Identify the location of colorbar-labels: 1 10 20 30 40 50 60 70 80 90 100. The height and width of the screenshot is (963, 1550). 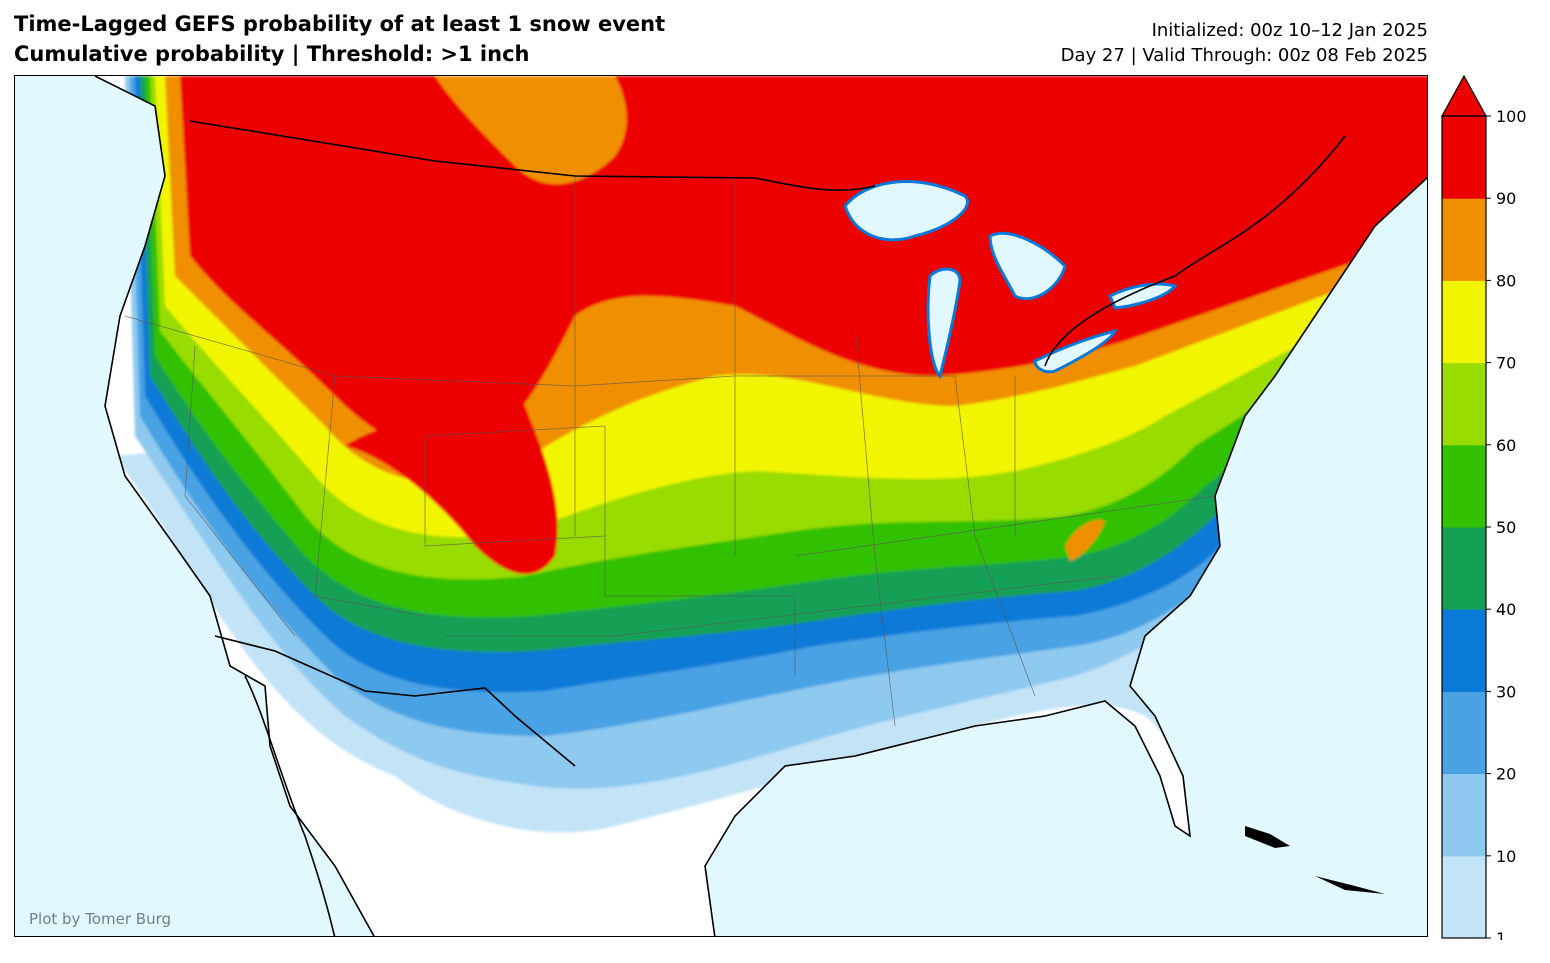
(1506, 523).